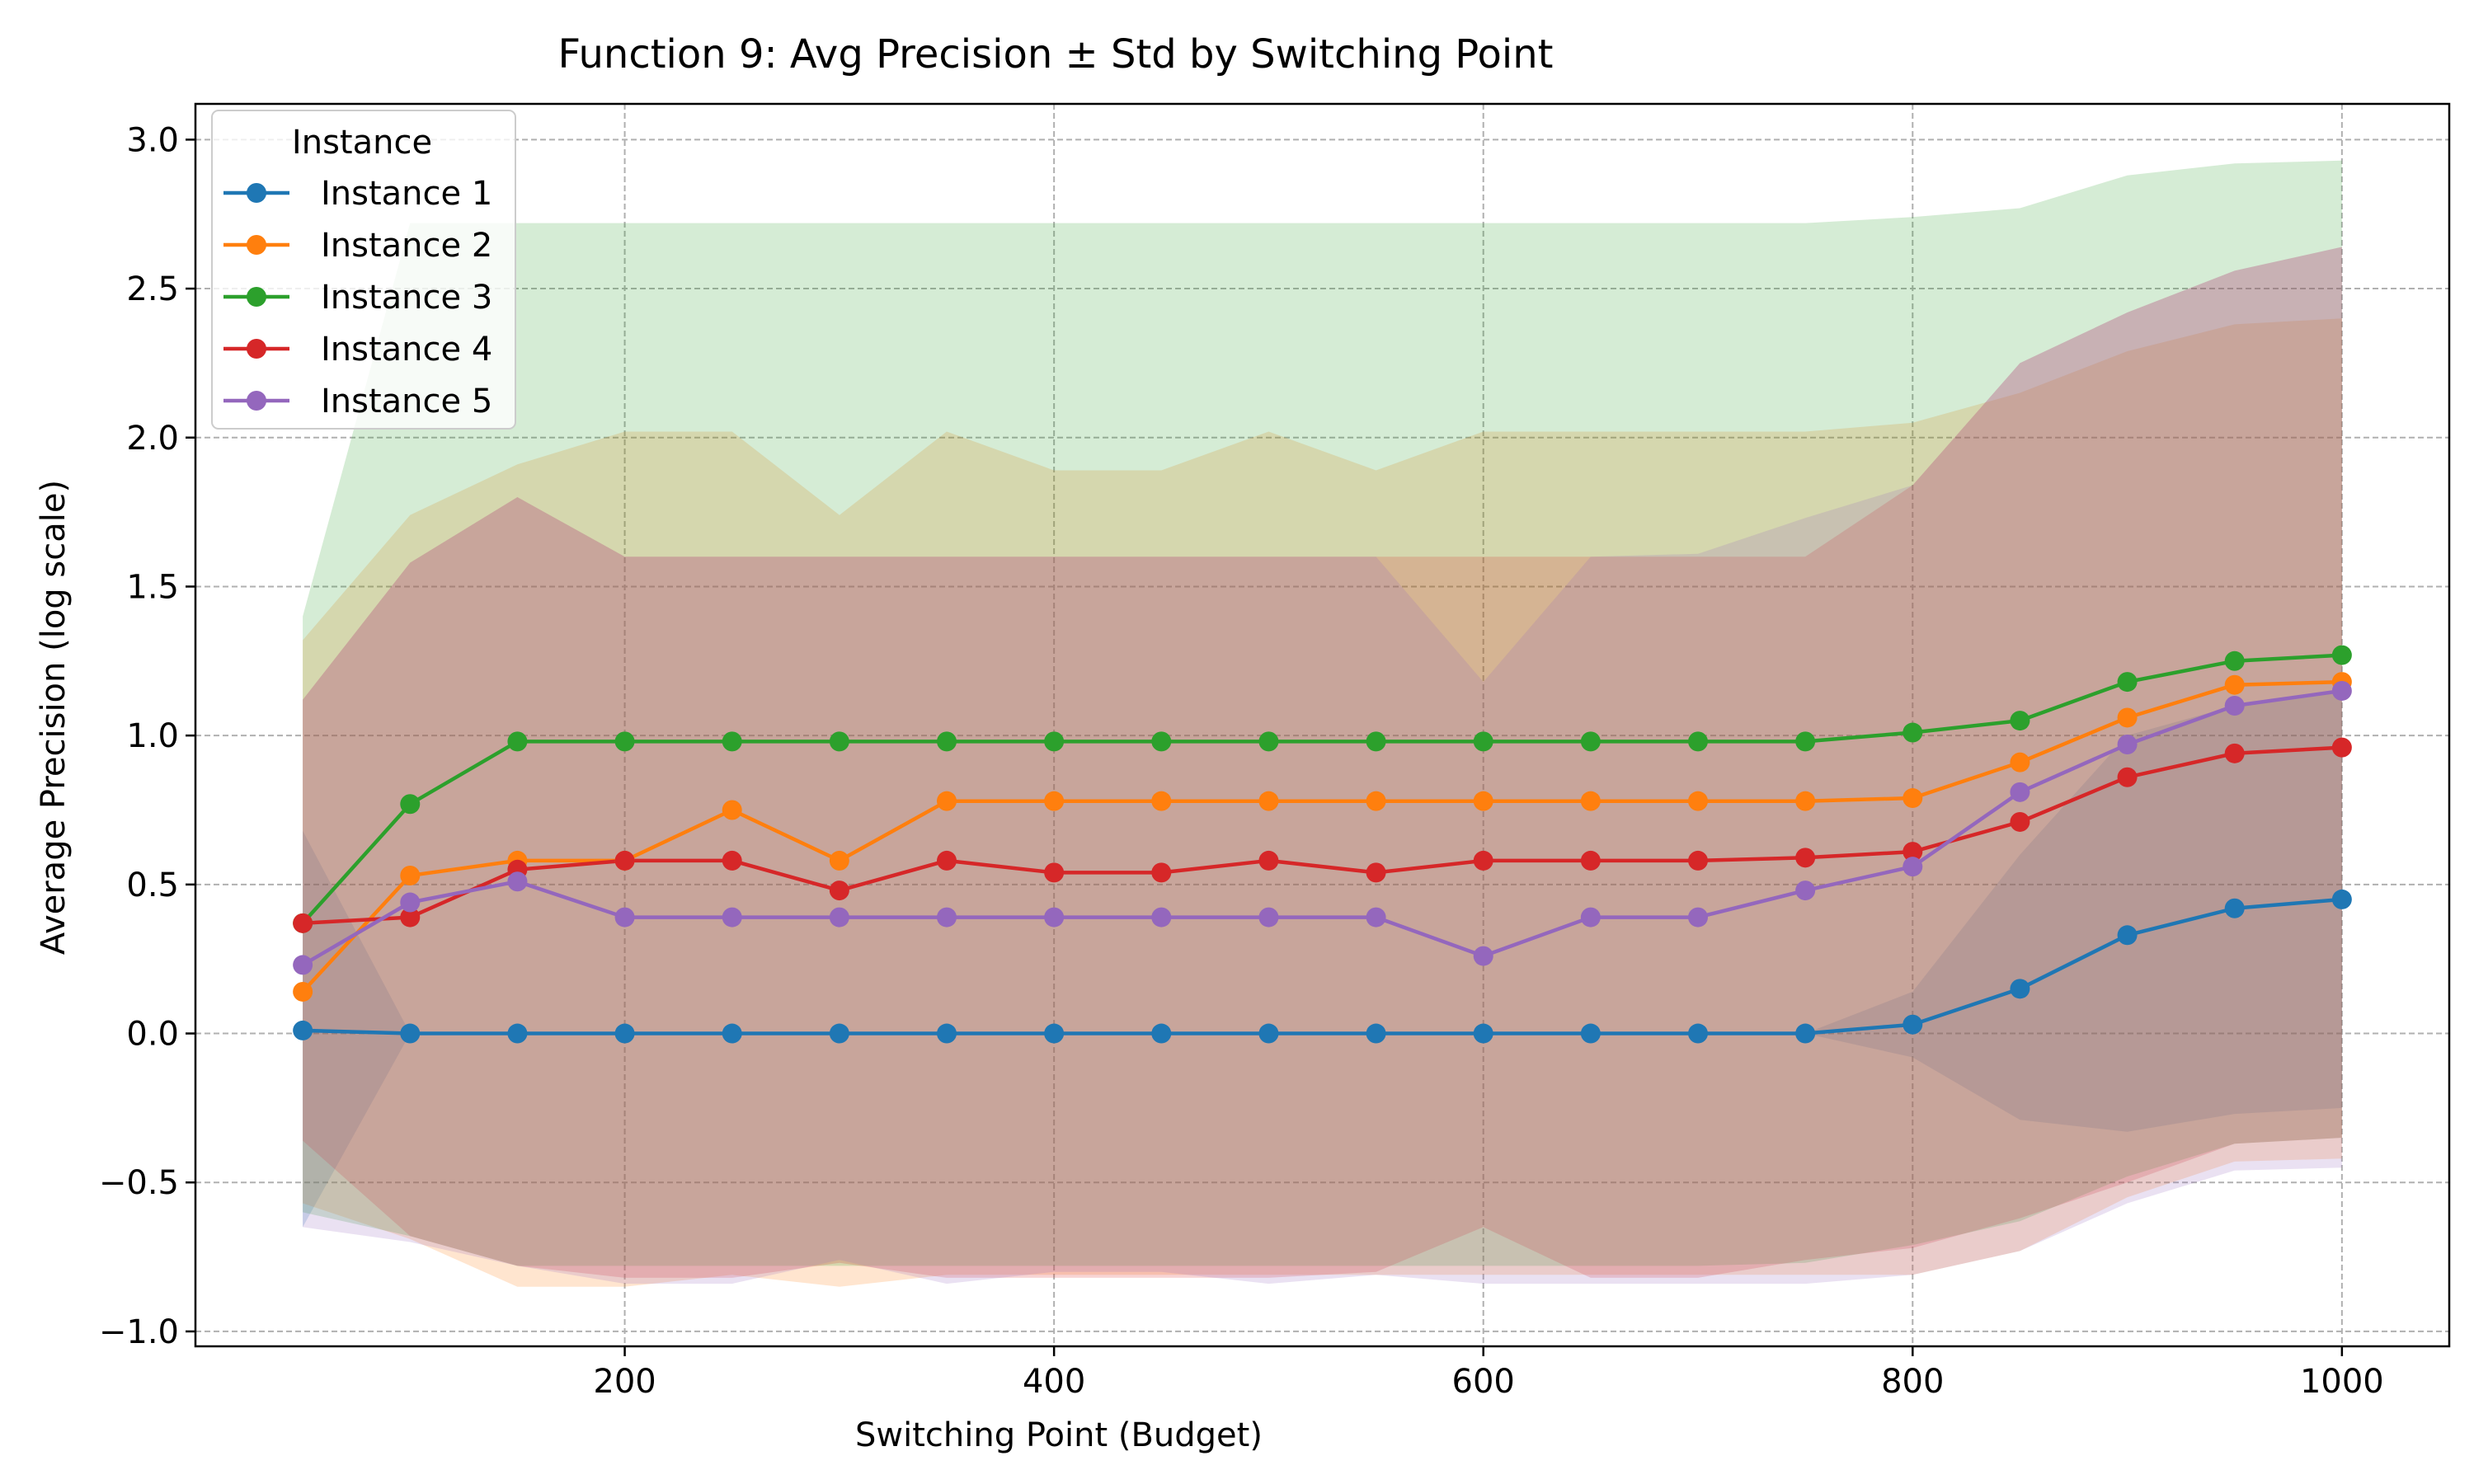  What do you see at coordinates (624, 1382) in the screenshot?
I see `x-tick-label: 200` at bounding box center [624, 1382].